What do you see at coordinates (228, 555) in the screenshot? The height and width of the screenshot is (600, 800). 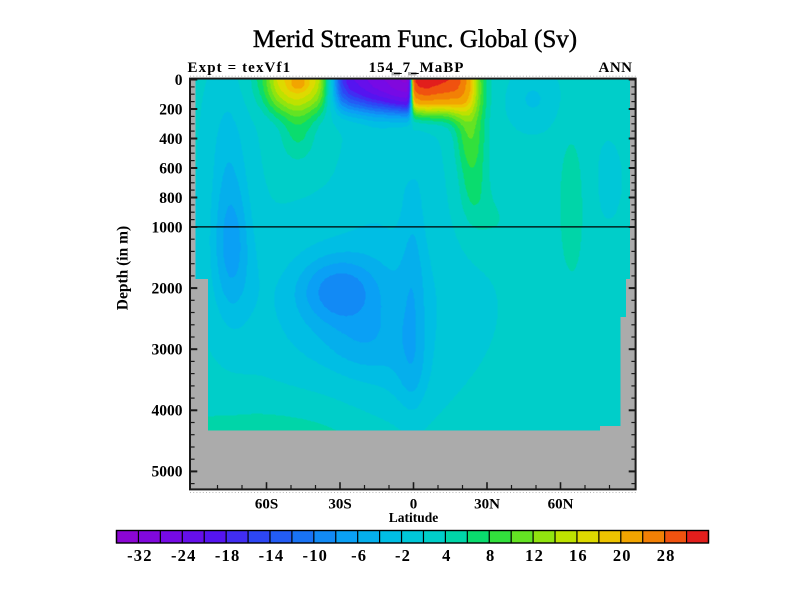 I see `svg-text: -18` at bounding box center [228, 555].